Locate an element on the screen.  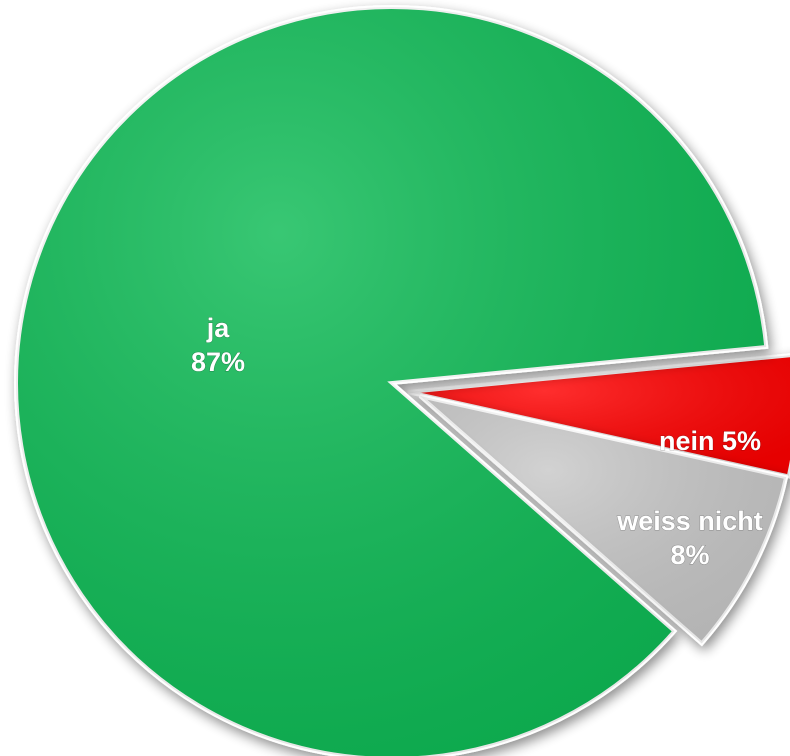
pie-slice-shine-nein is located at coordinates (599, 416).